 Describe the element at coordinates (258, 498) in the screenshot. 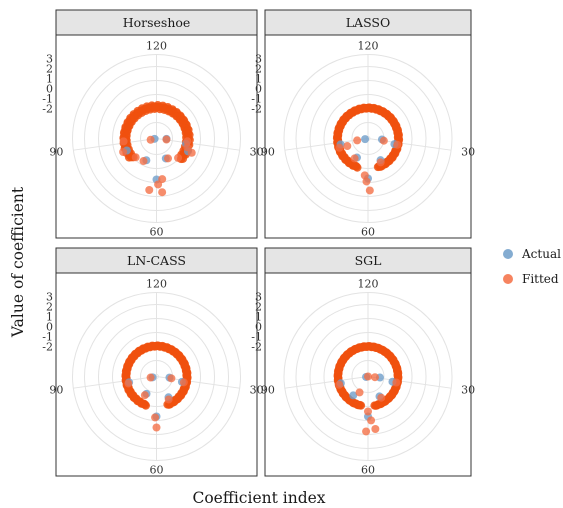

I see `x-axis-title: Coefficient index` at that location.